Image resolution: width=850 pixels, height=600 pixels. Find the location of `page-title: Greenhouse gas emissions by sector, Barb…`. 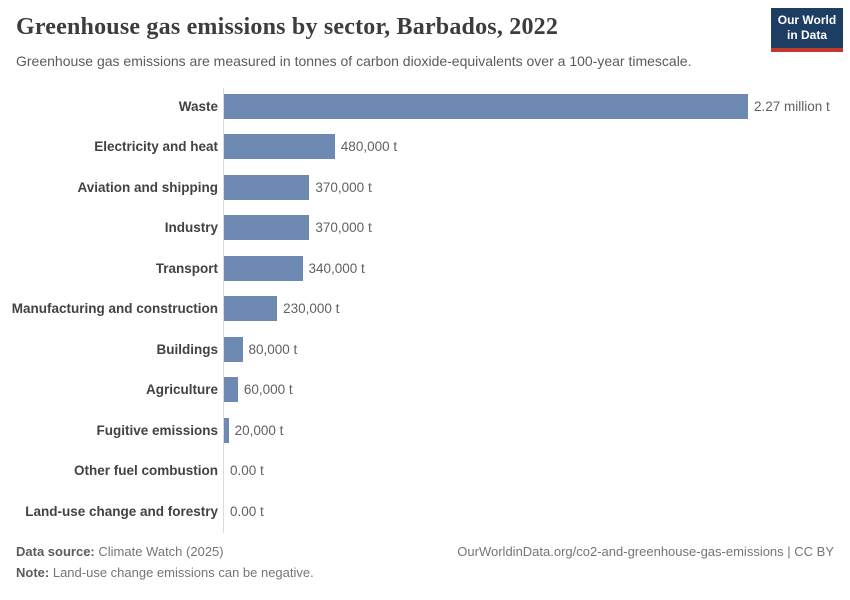

page-title: Greenhouse gas emissions by sector, Barb… is located at coordinates (287, 27).